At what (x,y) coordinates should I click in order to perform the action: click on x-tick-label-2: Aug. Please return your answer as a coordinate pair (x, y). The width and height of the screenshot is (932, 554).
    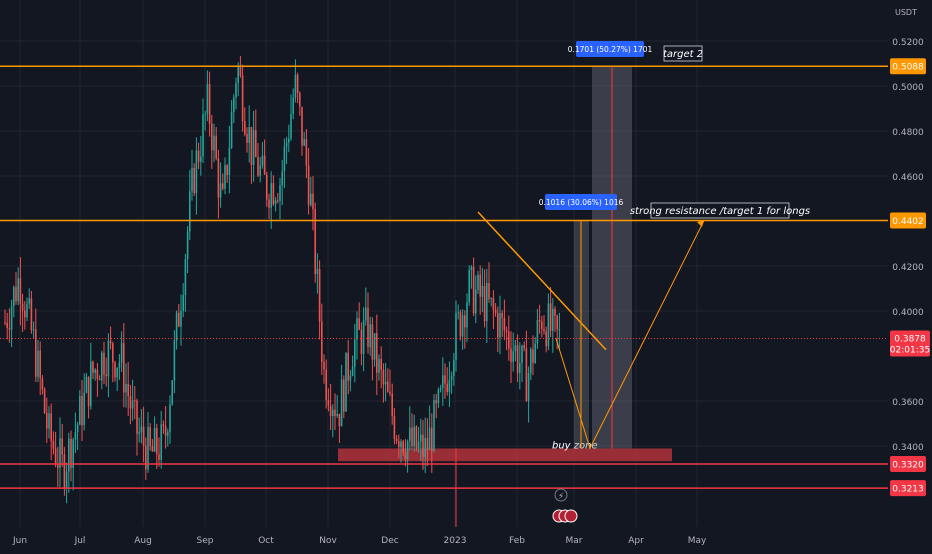
    Looking at the image, I should click on (143, 541).